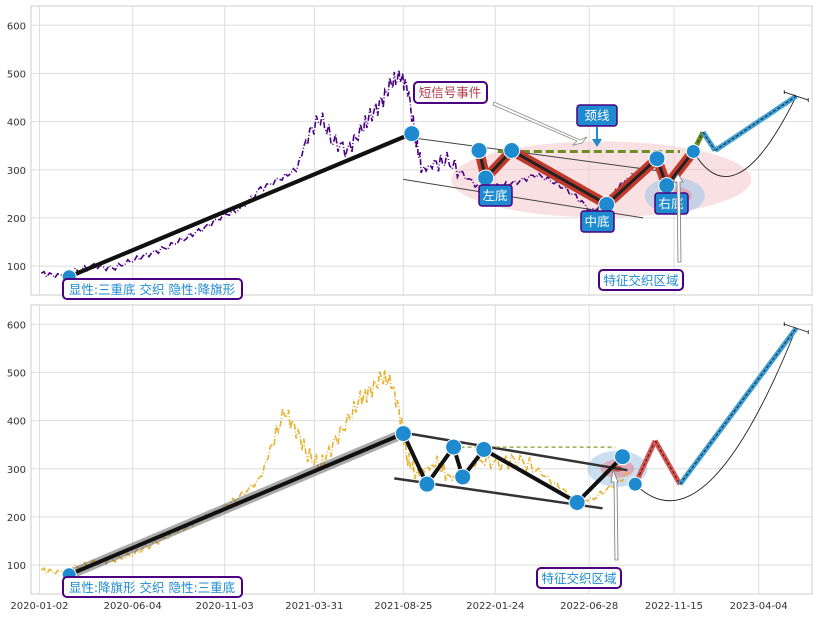  I want to click on bottom-pattern-label: 显性:降旗形 交织 隐性:三重底, so click(152, 587).